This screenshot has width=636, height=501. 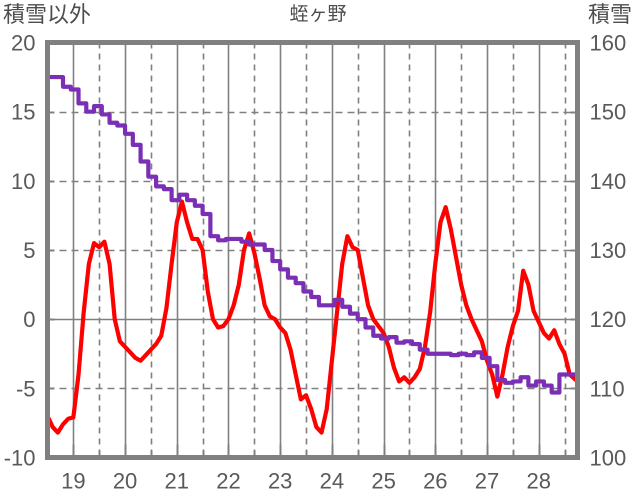 What do you see at coordinates (608, 112) in the screenshot?
I see `y2-axis-tick-label: 150` at bounding box center [608, 112].